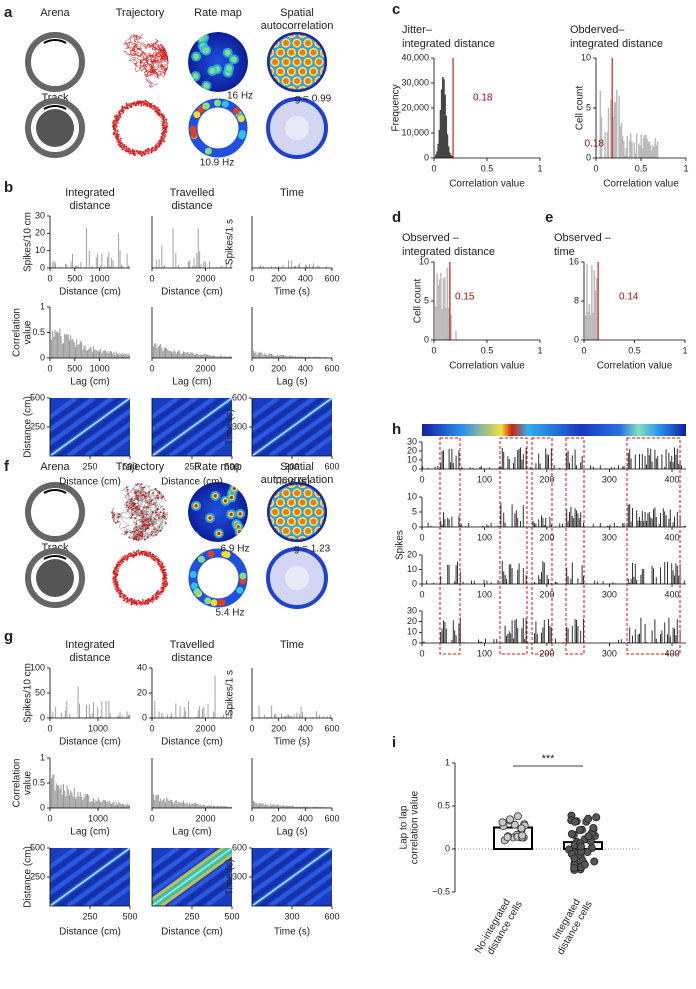 The height and width of the screenshot is (989, 696). I want to click on threshold-label: 0.18, so click(595, 144).